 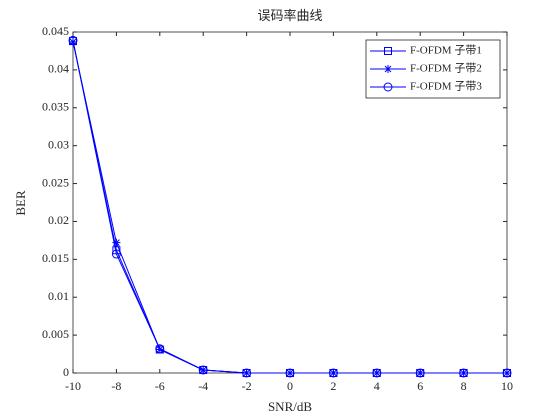 What do you see at coordinates (290, 386) in the screenshot?
I see `x-tick-label: 0` at bounding box center [290, 386].